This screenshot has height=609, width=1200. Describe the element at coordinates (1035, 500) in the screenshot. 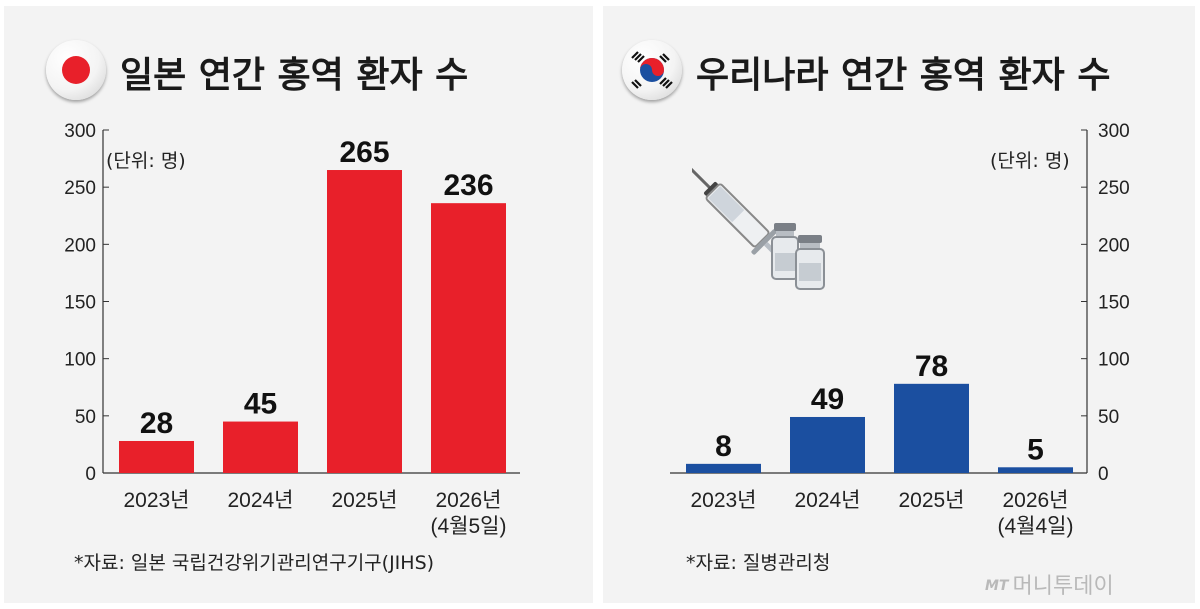

I see `korea-category-label: 2026년` at that location.